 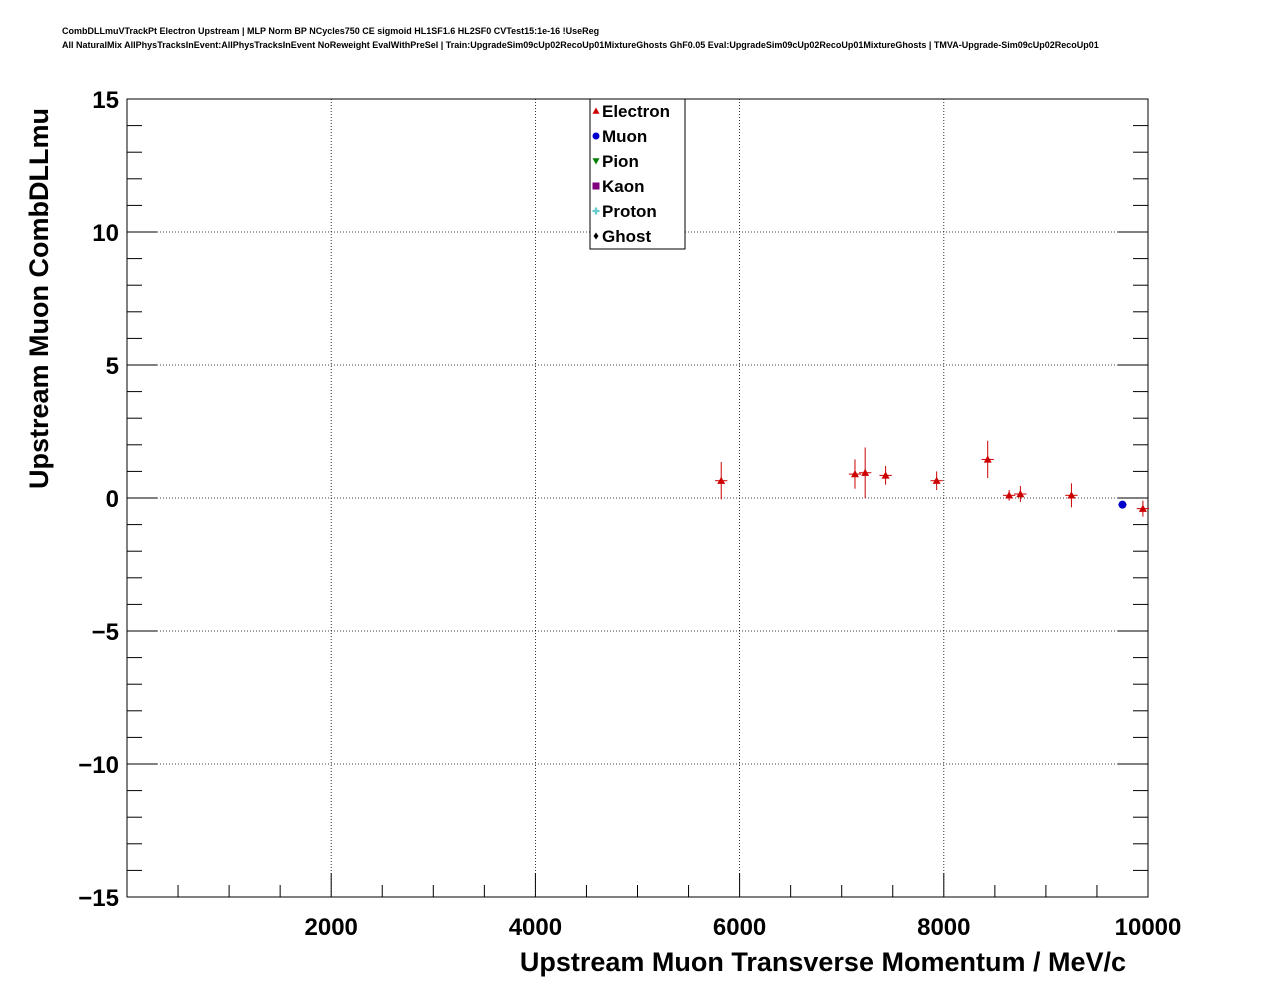 What do you see at coordinates (1148, 927) in the screenshot?
I see `x-tick-label: 10000` at bounding box center [1148, 927].